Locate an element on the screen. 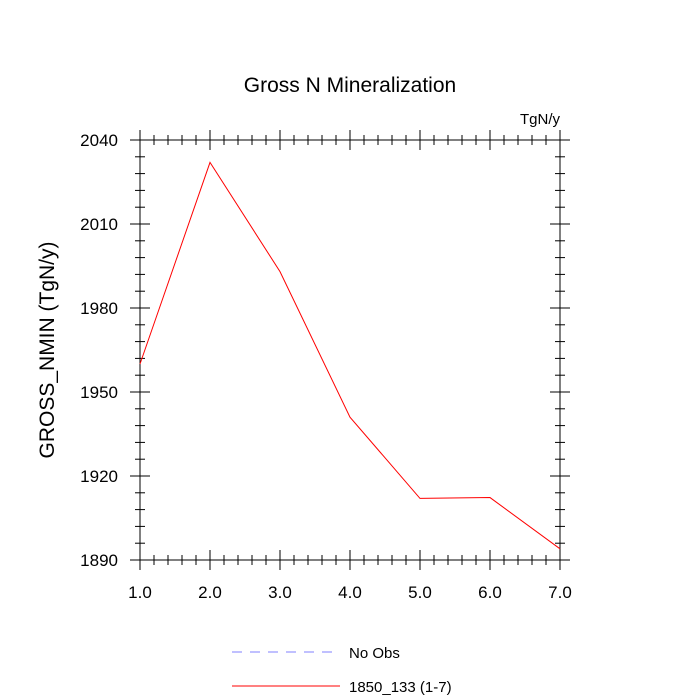  x-tick-label: 2.0 is located at coordinates (210, 592).